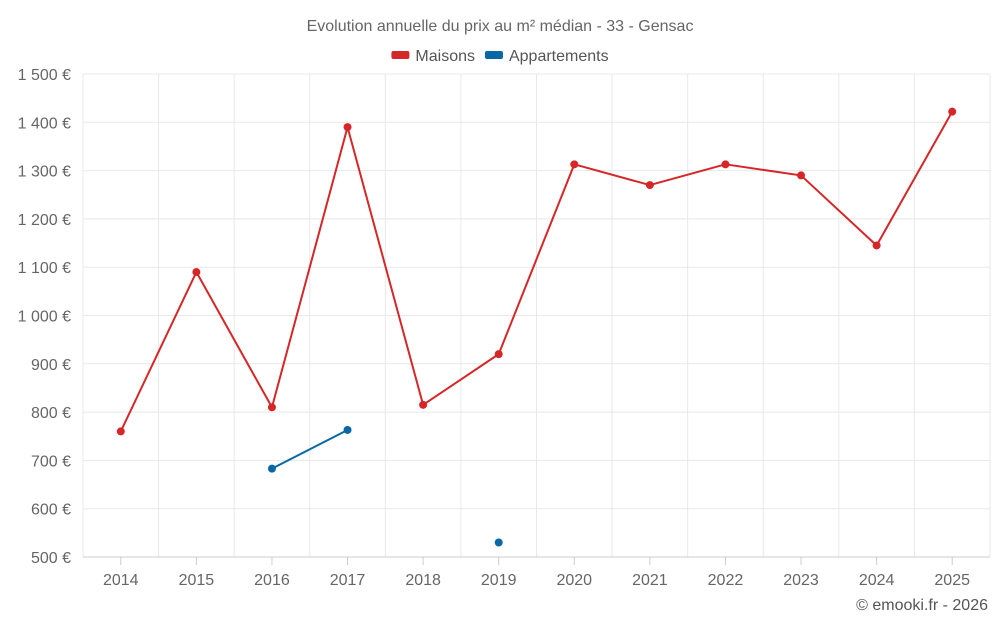 This screenshot has height=625, width=1000. What do you see at coordinates (385, 486) in the screenshot?
I see `series-appartements` at bounding box center [385, 486].